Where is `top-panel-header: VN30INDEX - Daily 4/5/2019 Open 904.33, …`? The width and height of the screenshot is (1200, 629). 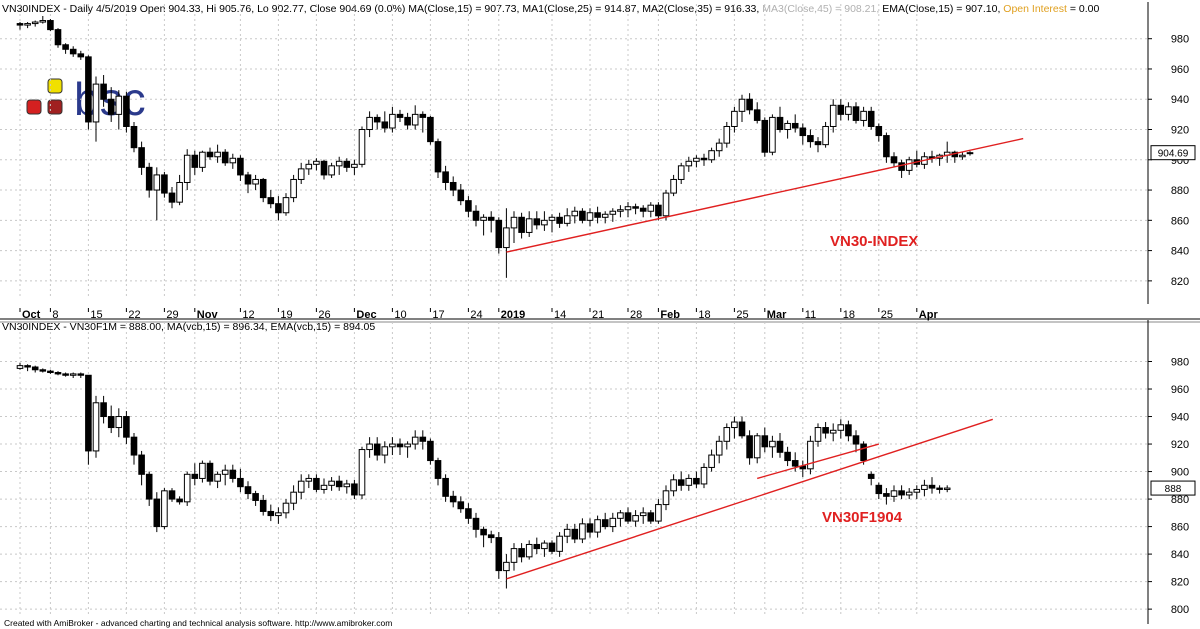 top-panel-header: VN30INDEX - Daily 4/5/2019 Open 904.33, … is located at coordinates (550, 9).